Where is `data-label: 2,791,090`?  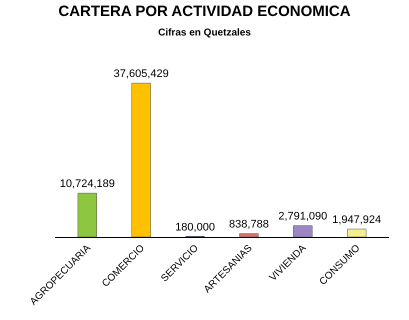
data-label: 2,791,090 is located at coordinates (303, 216).